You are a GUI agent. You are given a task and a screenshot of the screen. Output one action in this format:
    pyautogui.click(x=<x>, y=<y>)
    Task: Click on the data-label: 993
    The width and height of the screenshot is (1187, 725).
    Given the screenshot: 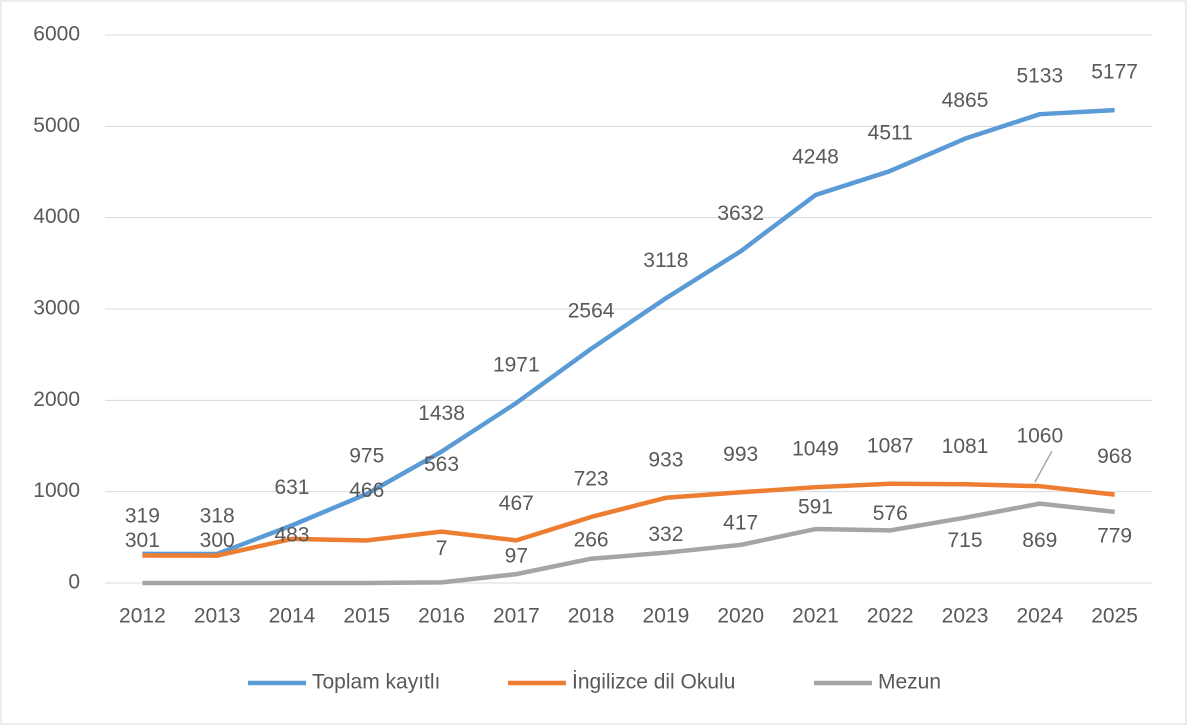 What is the action you would take?
    pyautogui.click(x=740, y=454)
    